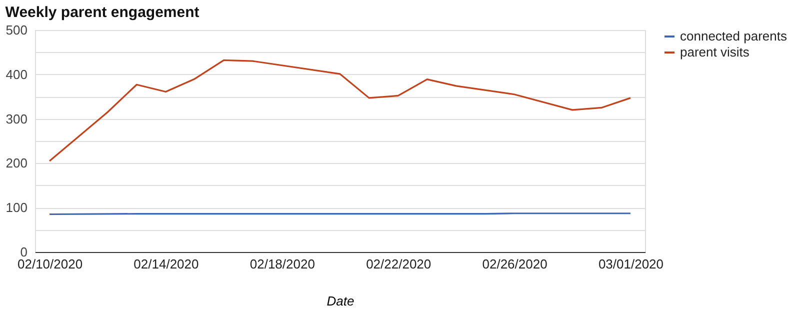 The height and width of the screenshot is (320, 800). Describe the element at coordinates (515, 264) in the screenshot. I see `x-tick-label: 02/26/2020` at that location.